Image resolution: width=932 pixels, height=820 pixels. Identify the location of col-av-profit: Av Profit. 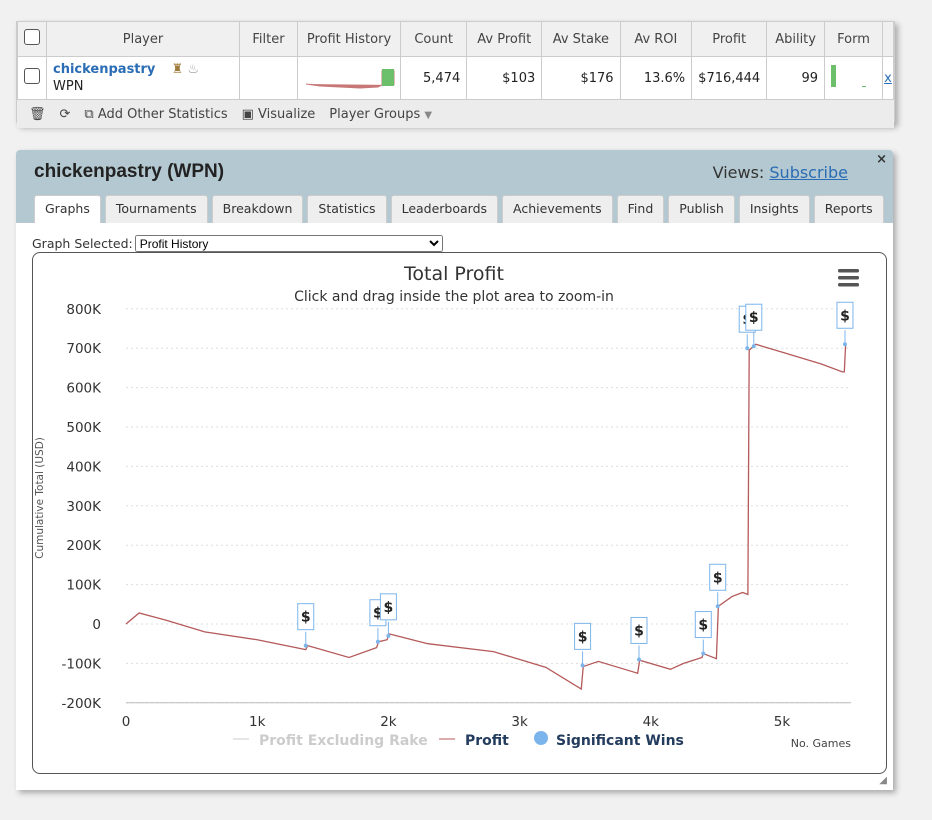
(504, 39).